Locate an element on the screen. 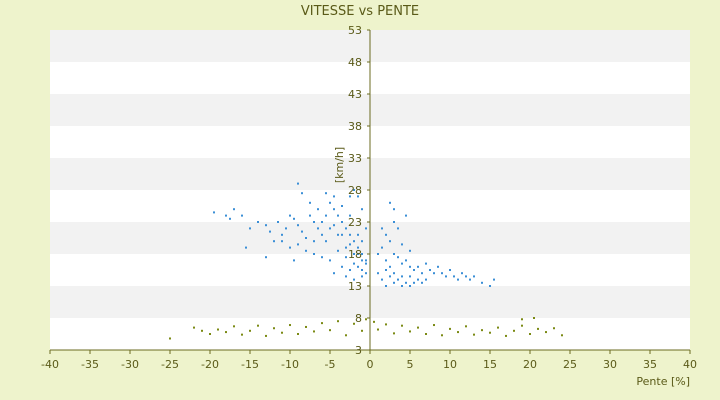  x-tick-label: -20 is located at coordinates (210, 364).